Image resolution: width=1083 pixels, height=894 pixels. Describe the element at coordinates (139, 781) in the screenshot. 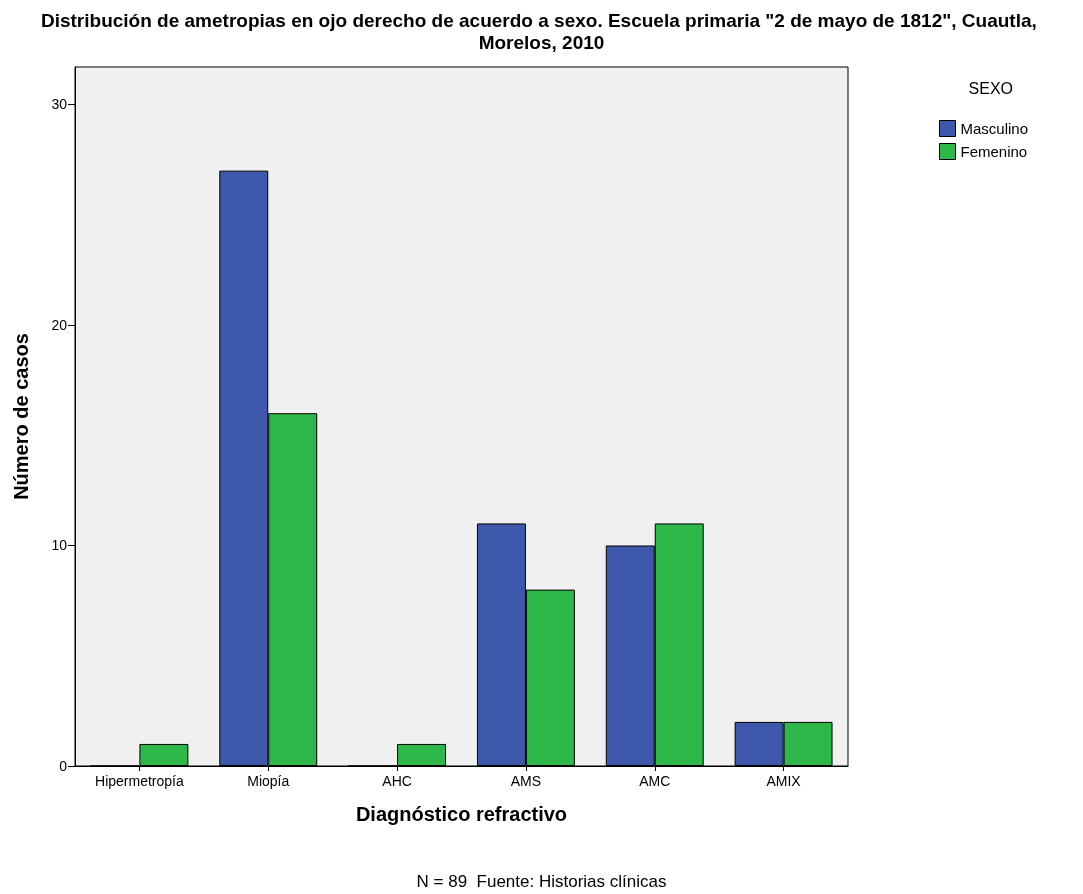

I see `x-tick-label: Hipermetropía` at that location.